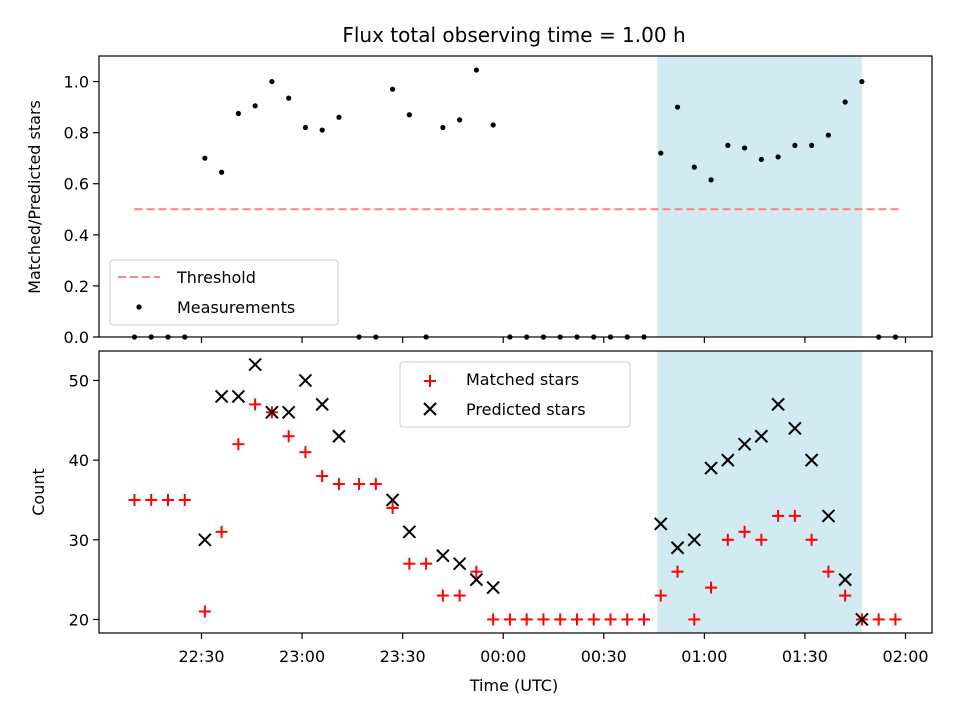  Describe the element at coordinates (79, 619) in the screenshot. I see `y-tick-label: 20` at that location.